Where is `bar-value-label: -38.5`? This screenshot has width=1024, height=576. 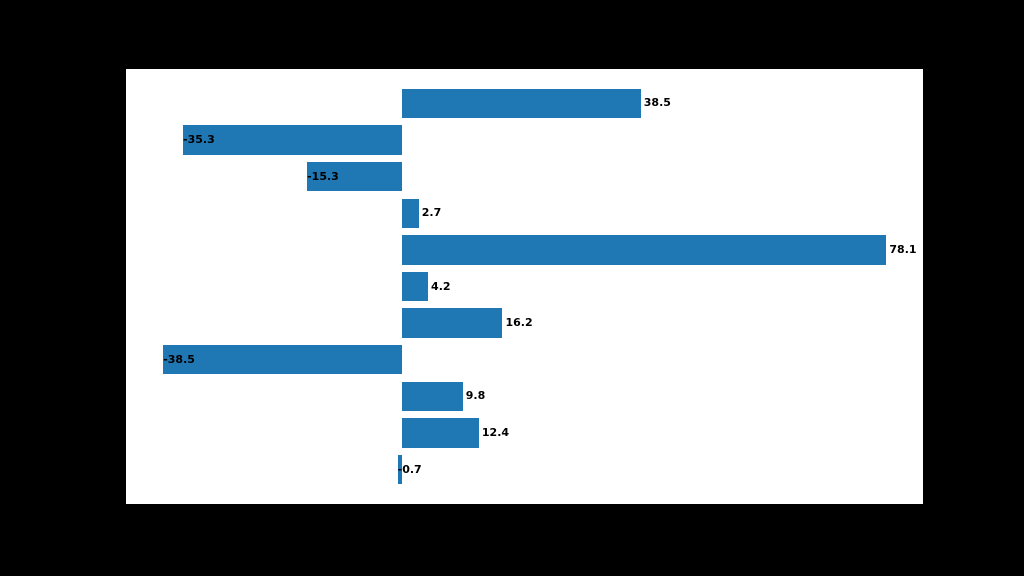
bar-value-label: -38.5 is located at coordinates (179, 359).